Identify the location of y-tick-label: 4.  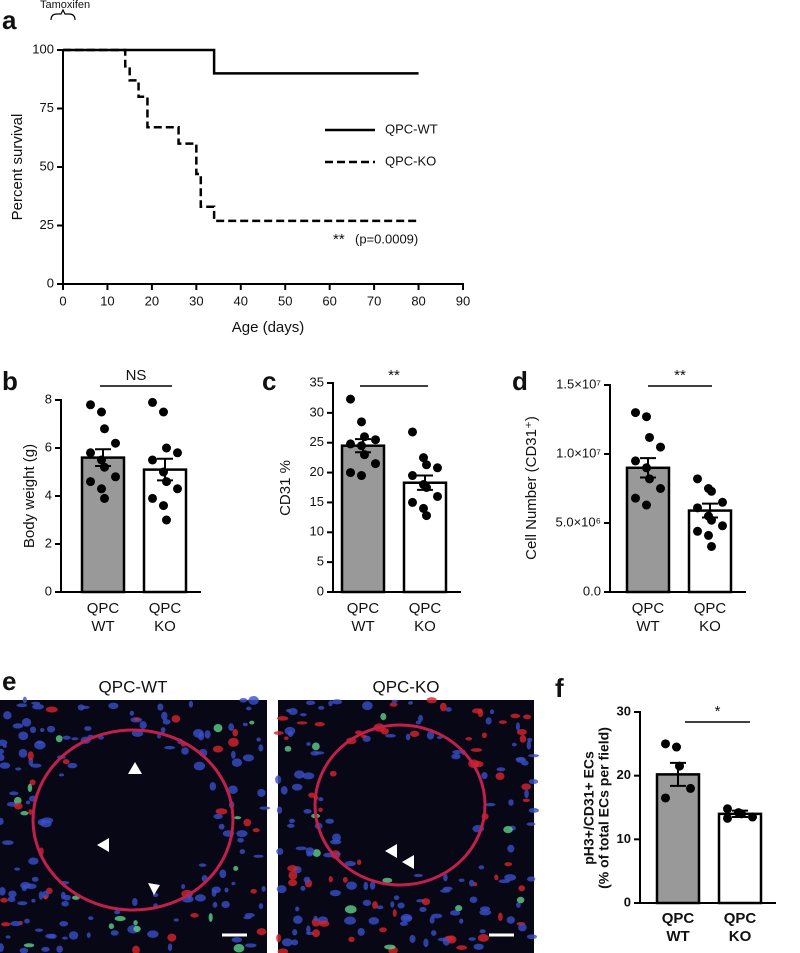
(48, 494).